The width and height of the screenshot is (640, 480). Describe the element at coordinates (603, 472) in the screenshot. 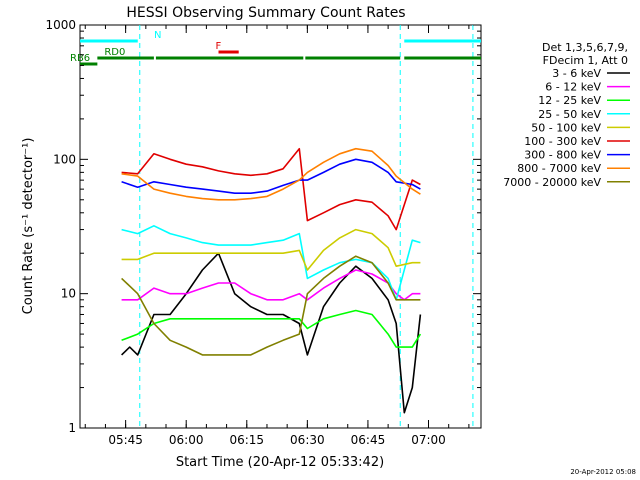

I see `footer-timestamp: 20-Apr-2012 05:08` at that location.